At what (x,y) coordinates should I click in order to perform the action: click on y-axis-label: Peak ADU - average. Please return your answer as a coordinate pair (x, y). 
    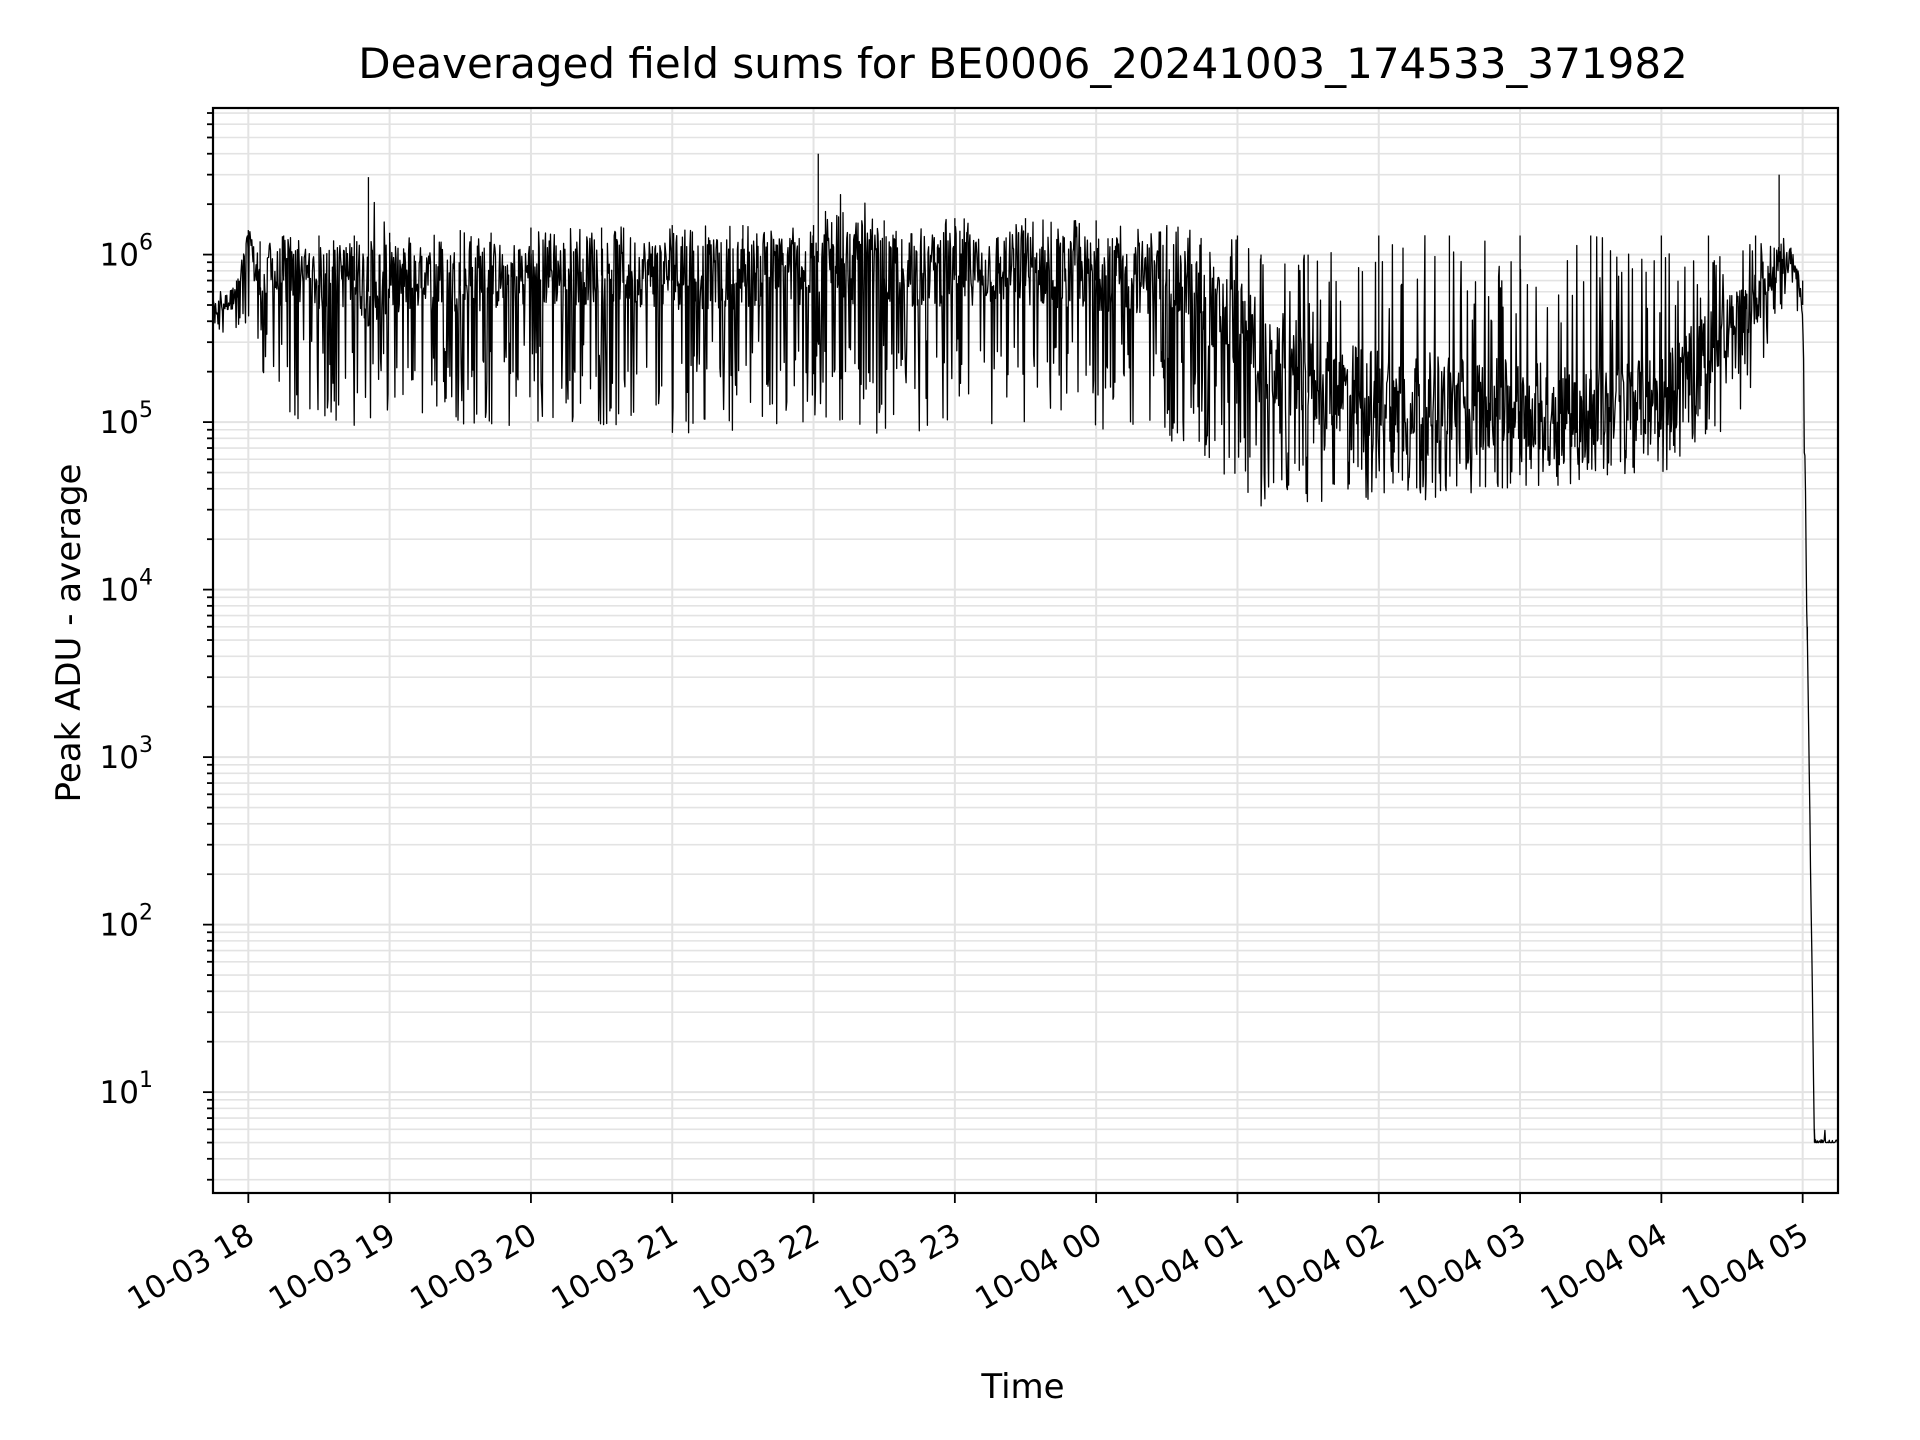
    Looking at the image, I should click on (69, 633).